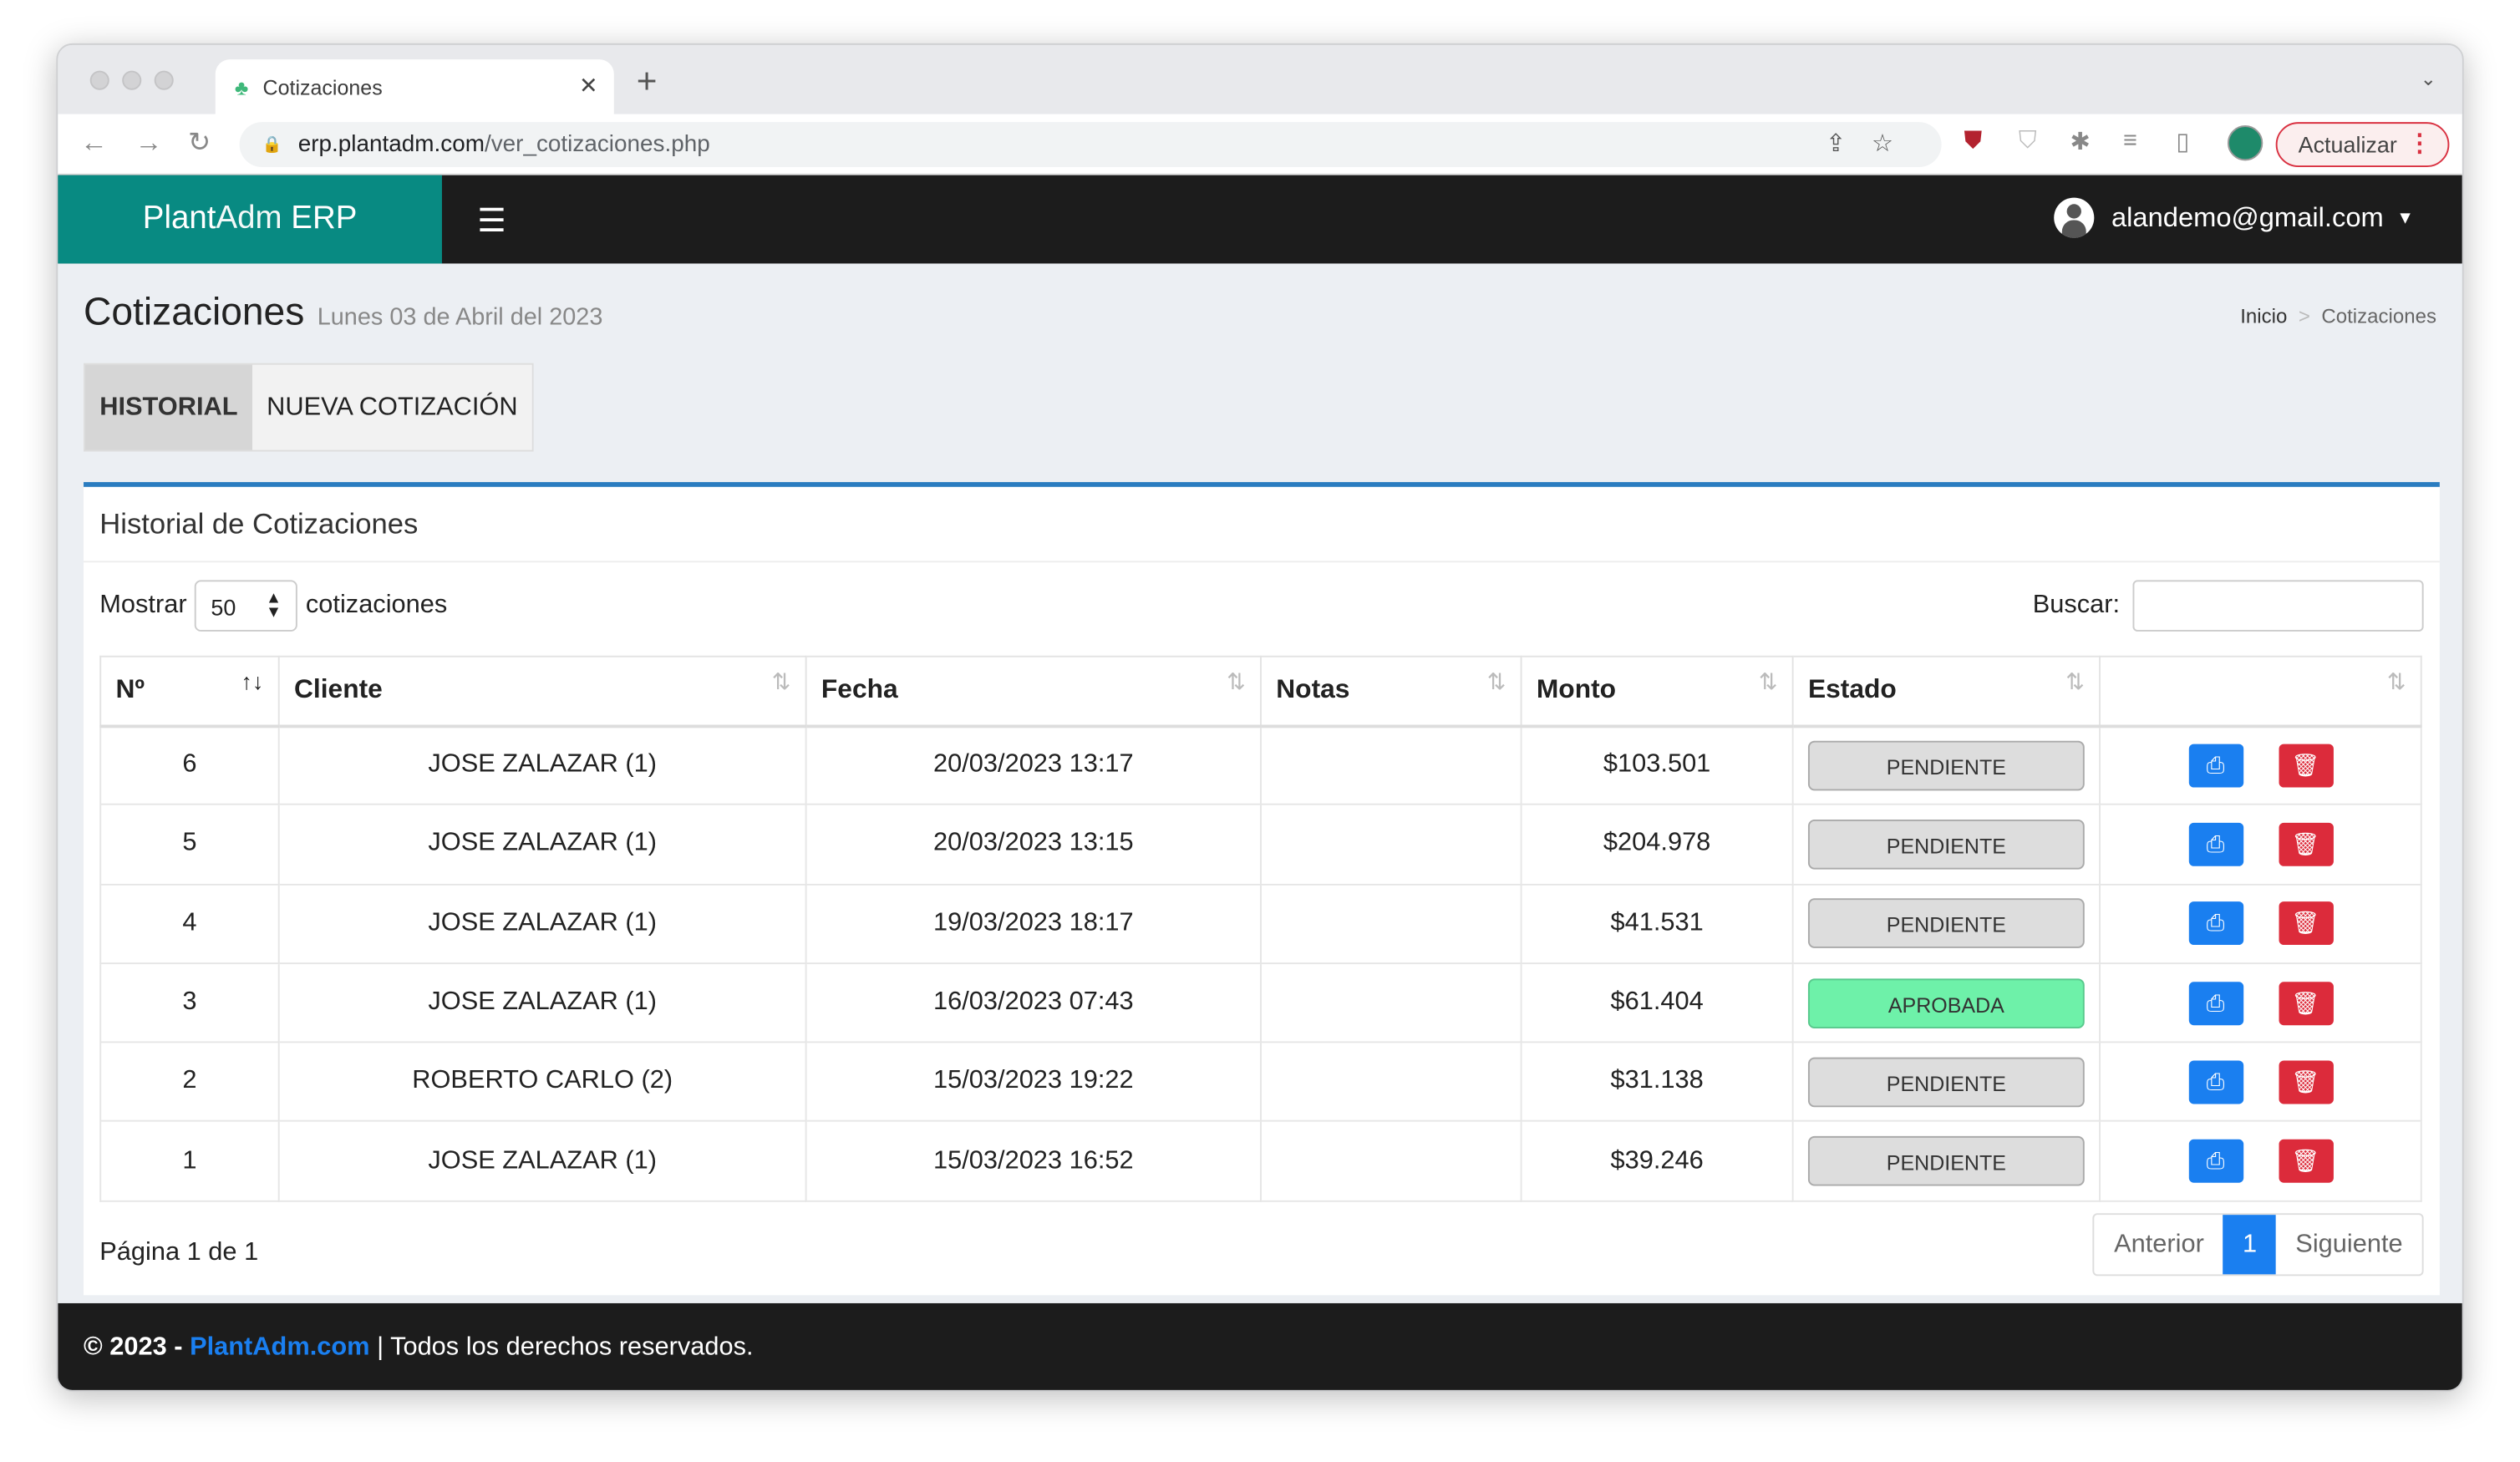 This screenshot has width=2520, height=1462. What do you see at coordinates (1896, 143) in the screenshot?
I see `bookmark-star-icon: ☆` at bounding box center [1896, 143].